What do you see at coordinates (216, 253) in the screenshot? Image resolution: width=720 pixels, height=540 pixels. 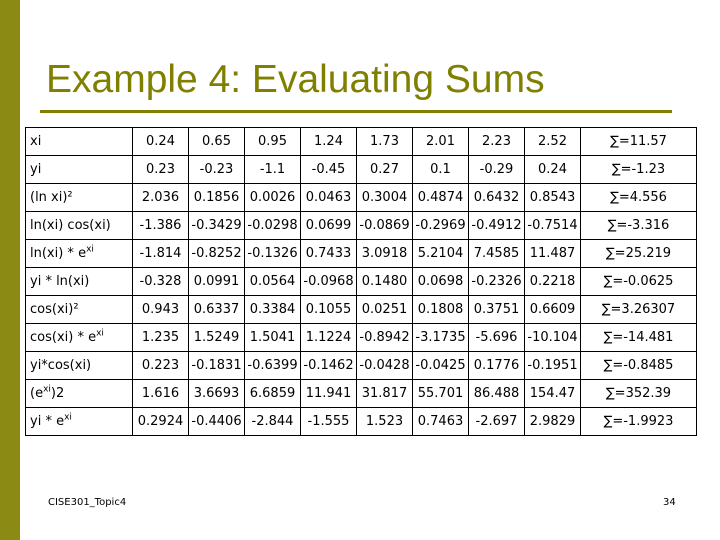 I see `value-cell: -0.8252` at bounding box center [216, 253].